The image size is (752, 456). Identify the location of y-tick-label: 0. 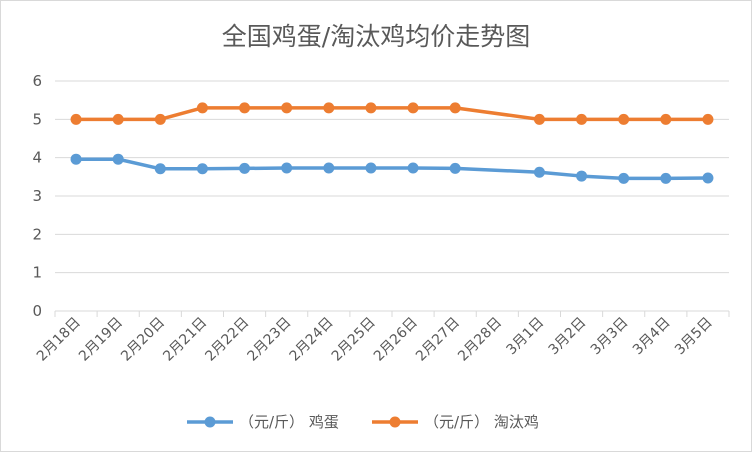
(37, 311).